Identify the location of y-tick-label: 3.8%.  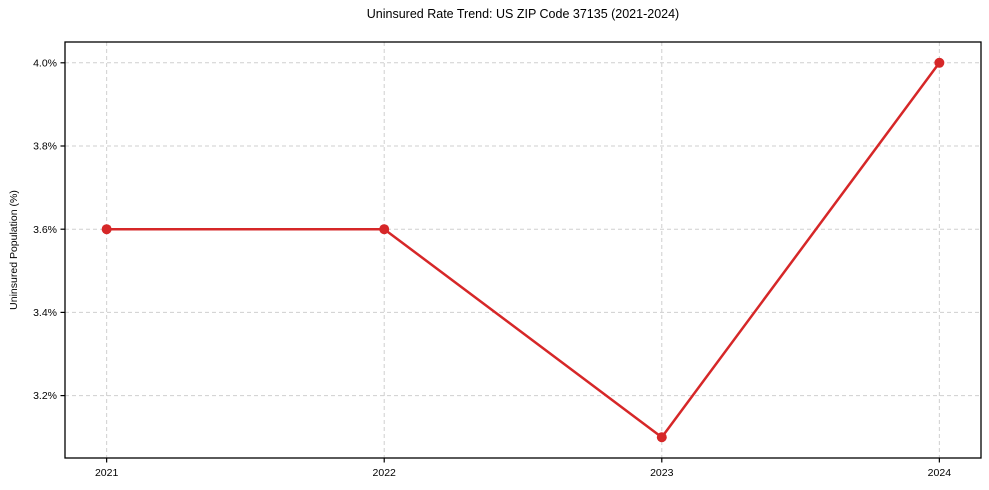
(45, 147).